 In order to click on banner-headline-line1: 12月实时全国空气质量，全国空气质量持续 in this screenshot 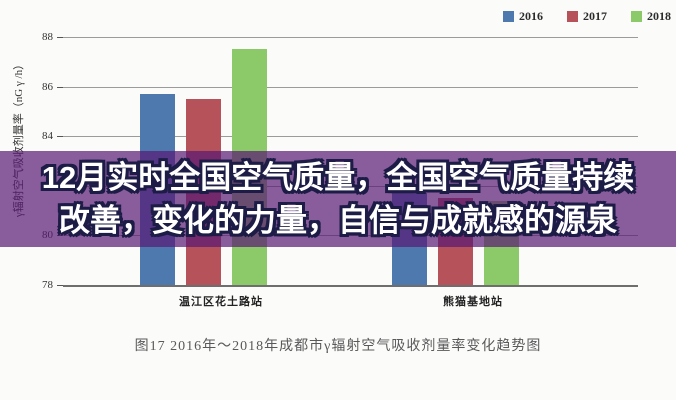, I will do `click(338, 177)`.